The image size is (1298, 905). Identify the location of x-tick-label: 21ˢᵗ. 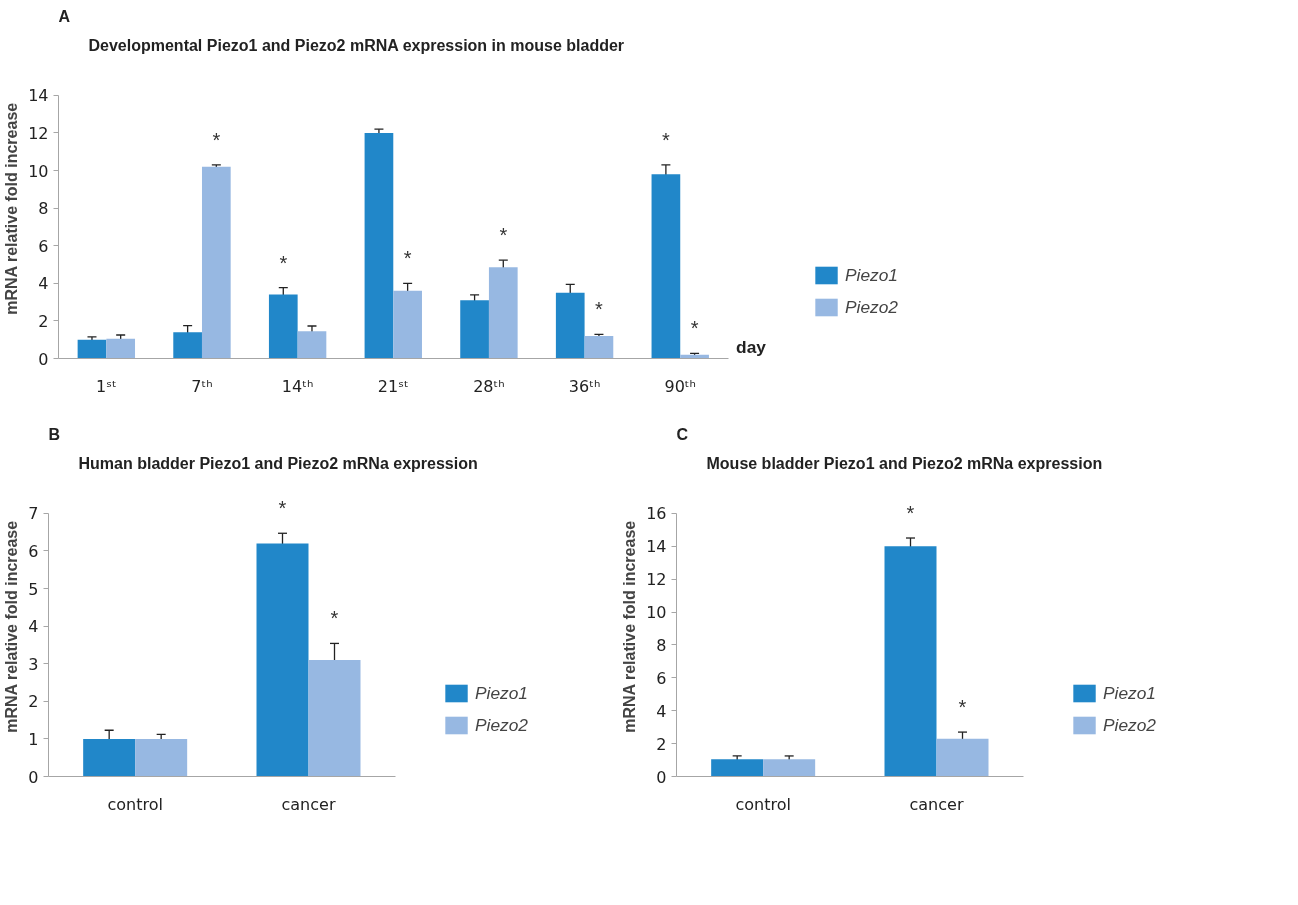
(393, 386).